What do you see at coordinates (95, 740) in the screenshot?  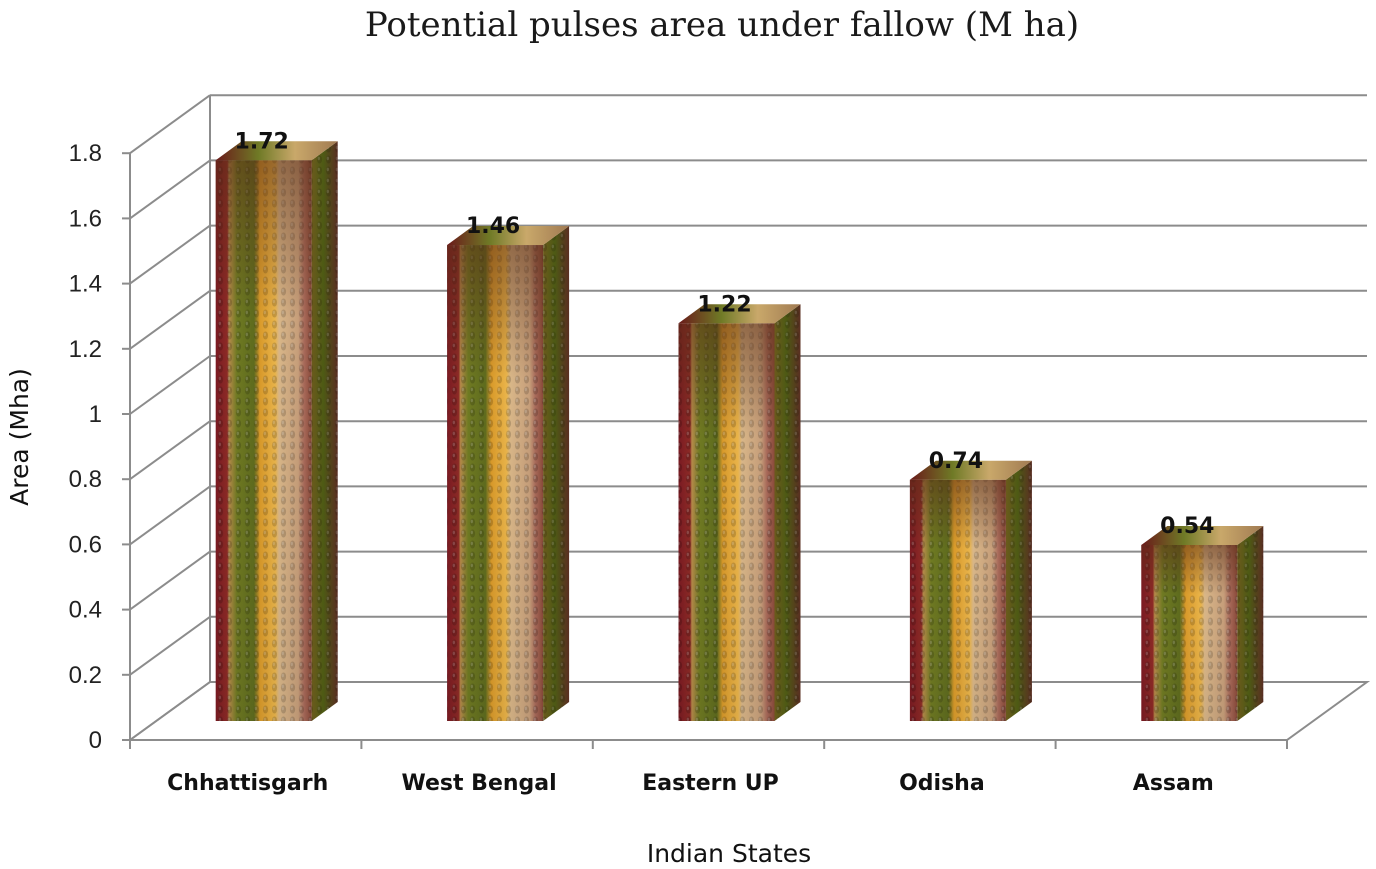 I see `y-tick-label: 0` at bounding box center [95, 740].